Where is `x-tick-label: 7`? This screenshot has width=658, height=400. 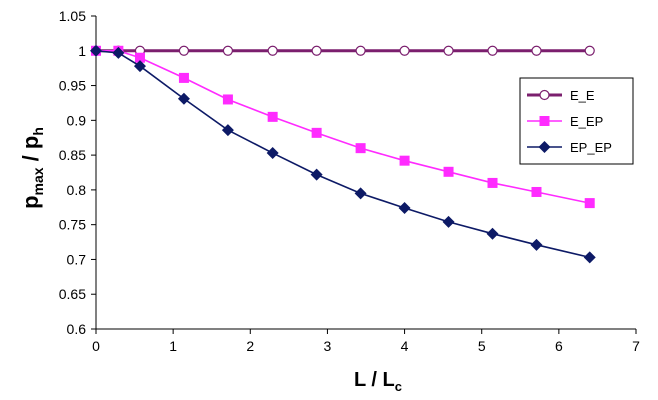 x-tick-label: 7 is located at coordinates (636, 346).